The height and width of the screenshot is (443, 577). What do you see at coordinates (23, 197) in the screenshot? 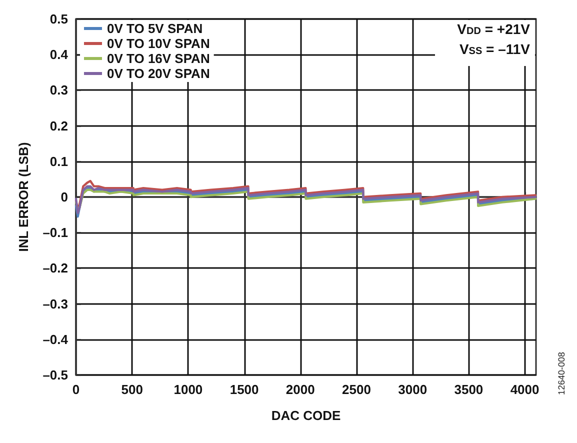
I see `y-axis-title: INL ERROR (LSB)` at bounding box center [23, 197].